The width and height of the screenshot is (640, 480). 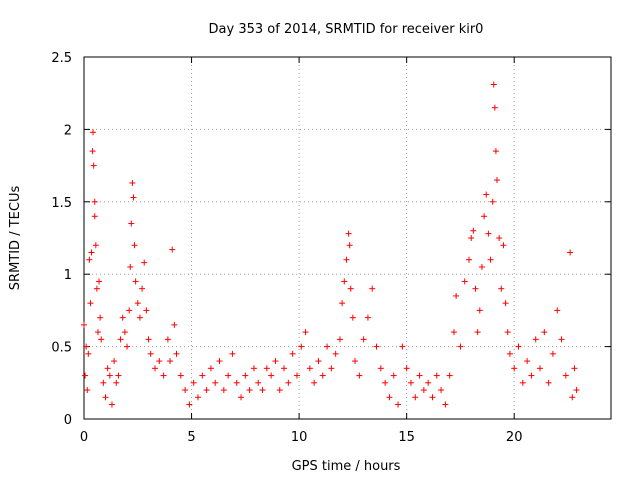 What do you see at coordinates (68, 275) in the screenshot?
I see `y-tick-label: 1` at bounding box center [68, 275].